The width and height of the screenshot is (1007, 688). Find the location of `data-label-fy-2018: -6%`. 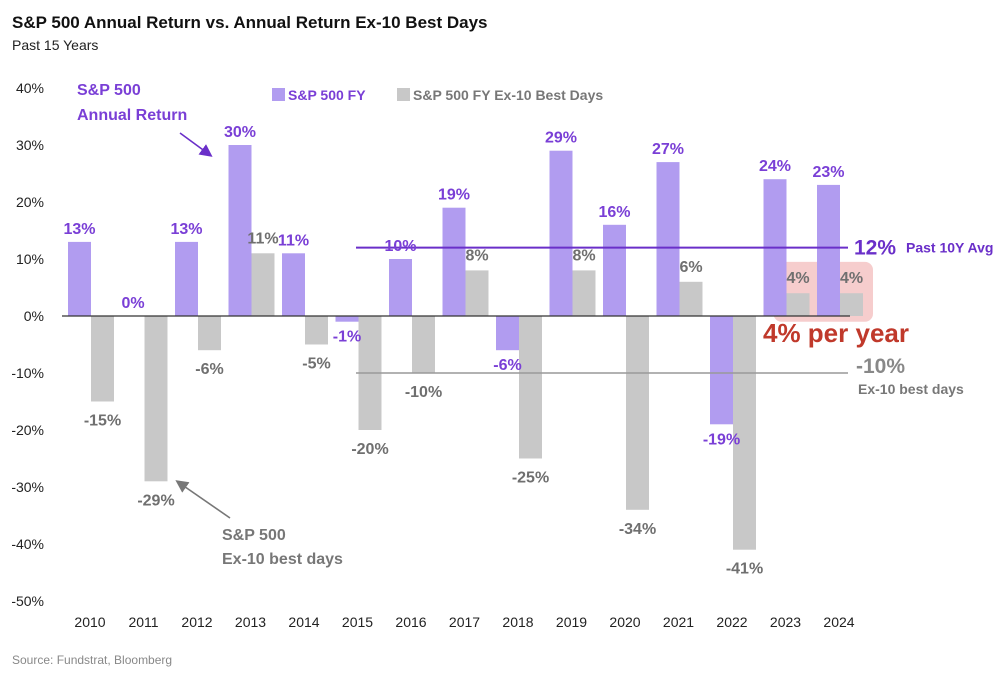

data-label-fy-2018: -6% is located at coordinates (507, 365).